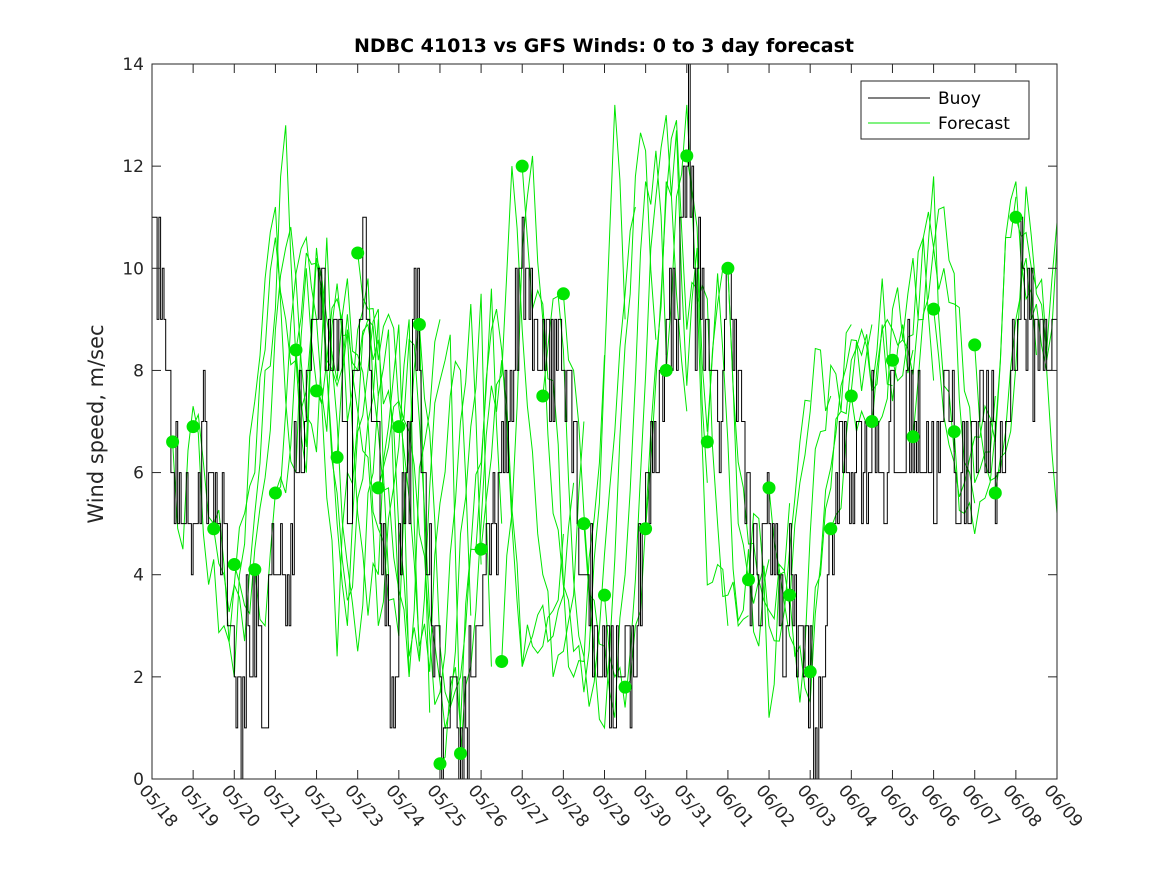 The image size is (1167, 875). I want to click on x-tick-label: 05/22, so click(322, 806).